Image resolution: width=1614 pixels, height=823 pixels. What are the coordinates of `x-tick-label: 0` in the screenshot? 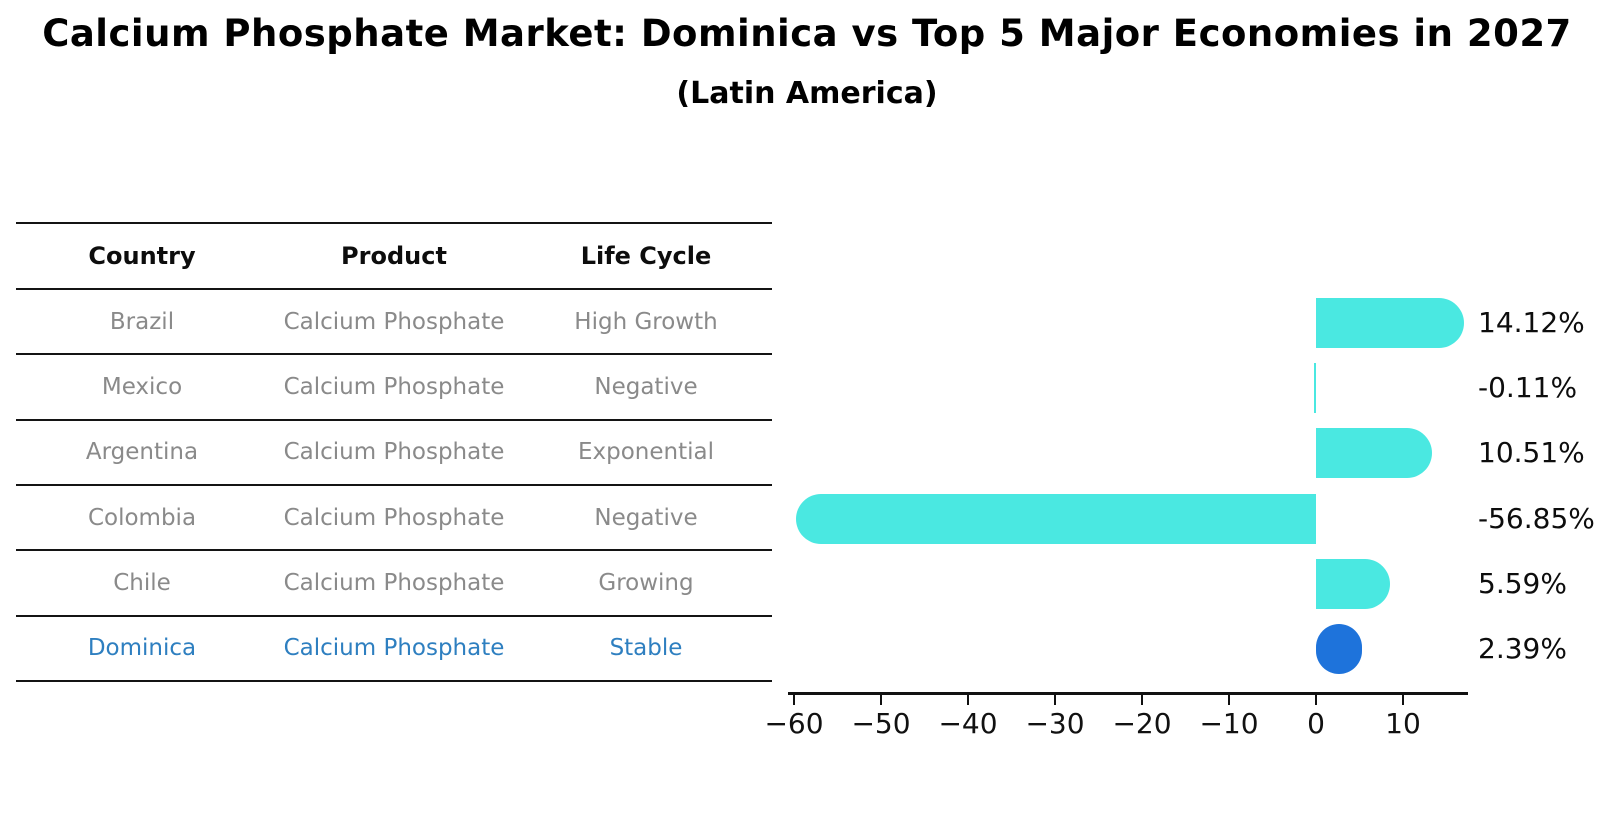 It's located at (1316, 723).